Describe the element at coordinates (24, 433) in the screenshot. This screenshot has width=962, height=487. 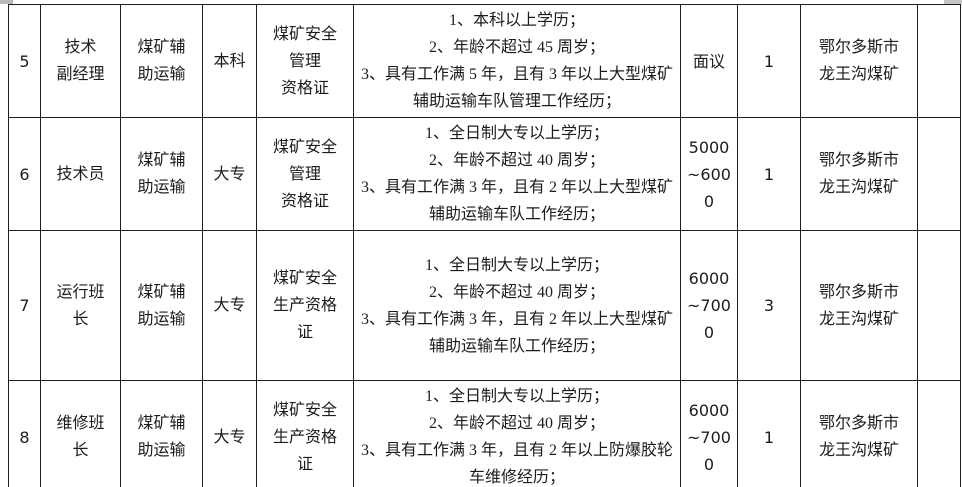
I see `cell-row-no: 8` at that location.